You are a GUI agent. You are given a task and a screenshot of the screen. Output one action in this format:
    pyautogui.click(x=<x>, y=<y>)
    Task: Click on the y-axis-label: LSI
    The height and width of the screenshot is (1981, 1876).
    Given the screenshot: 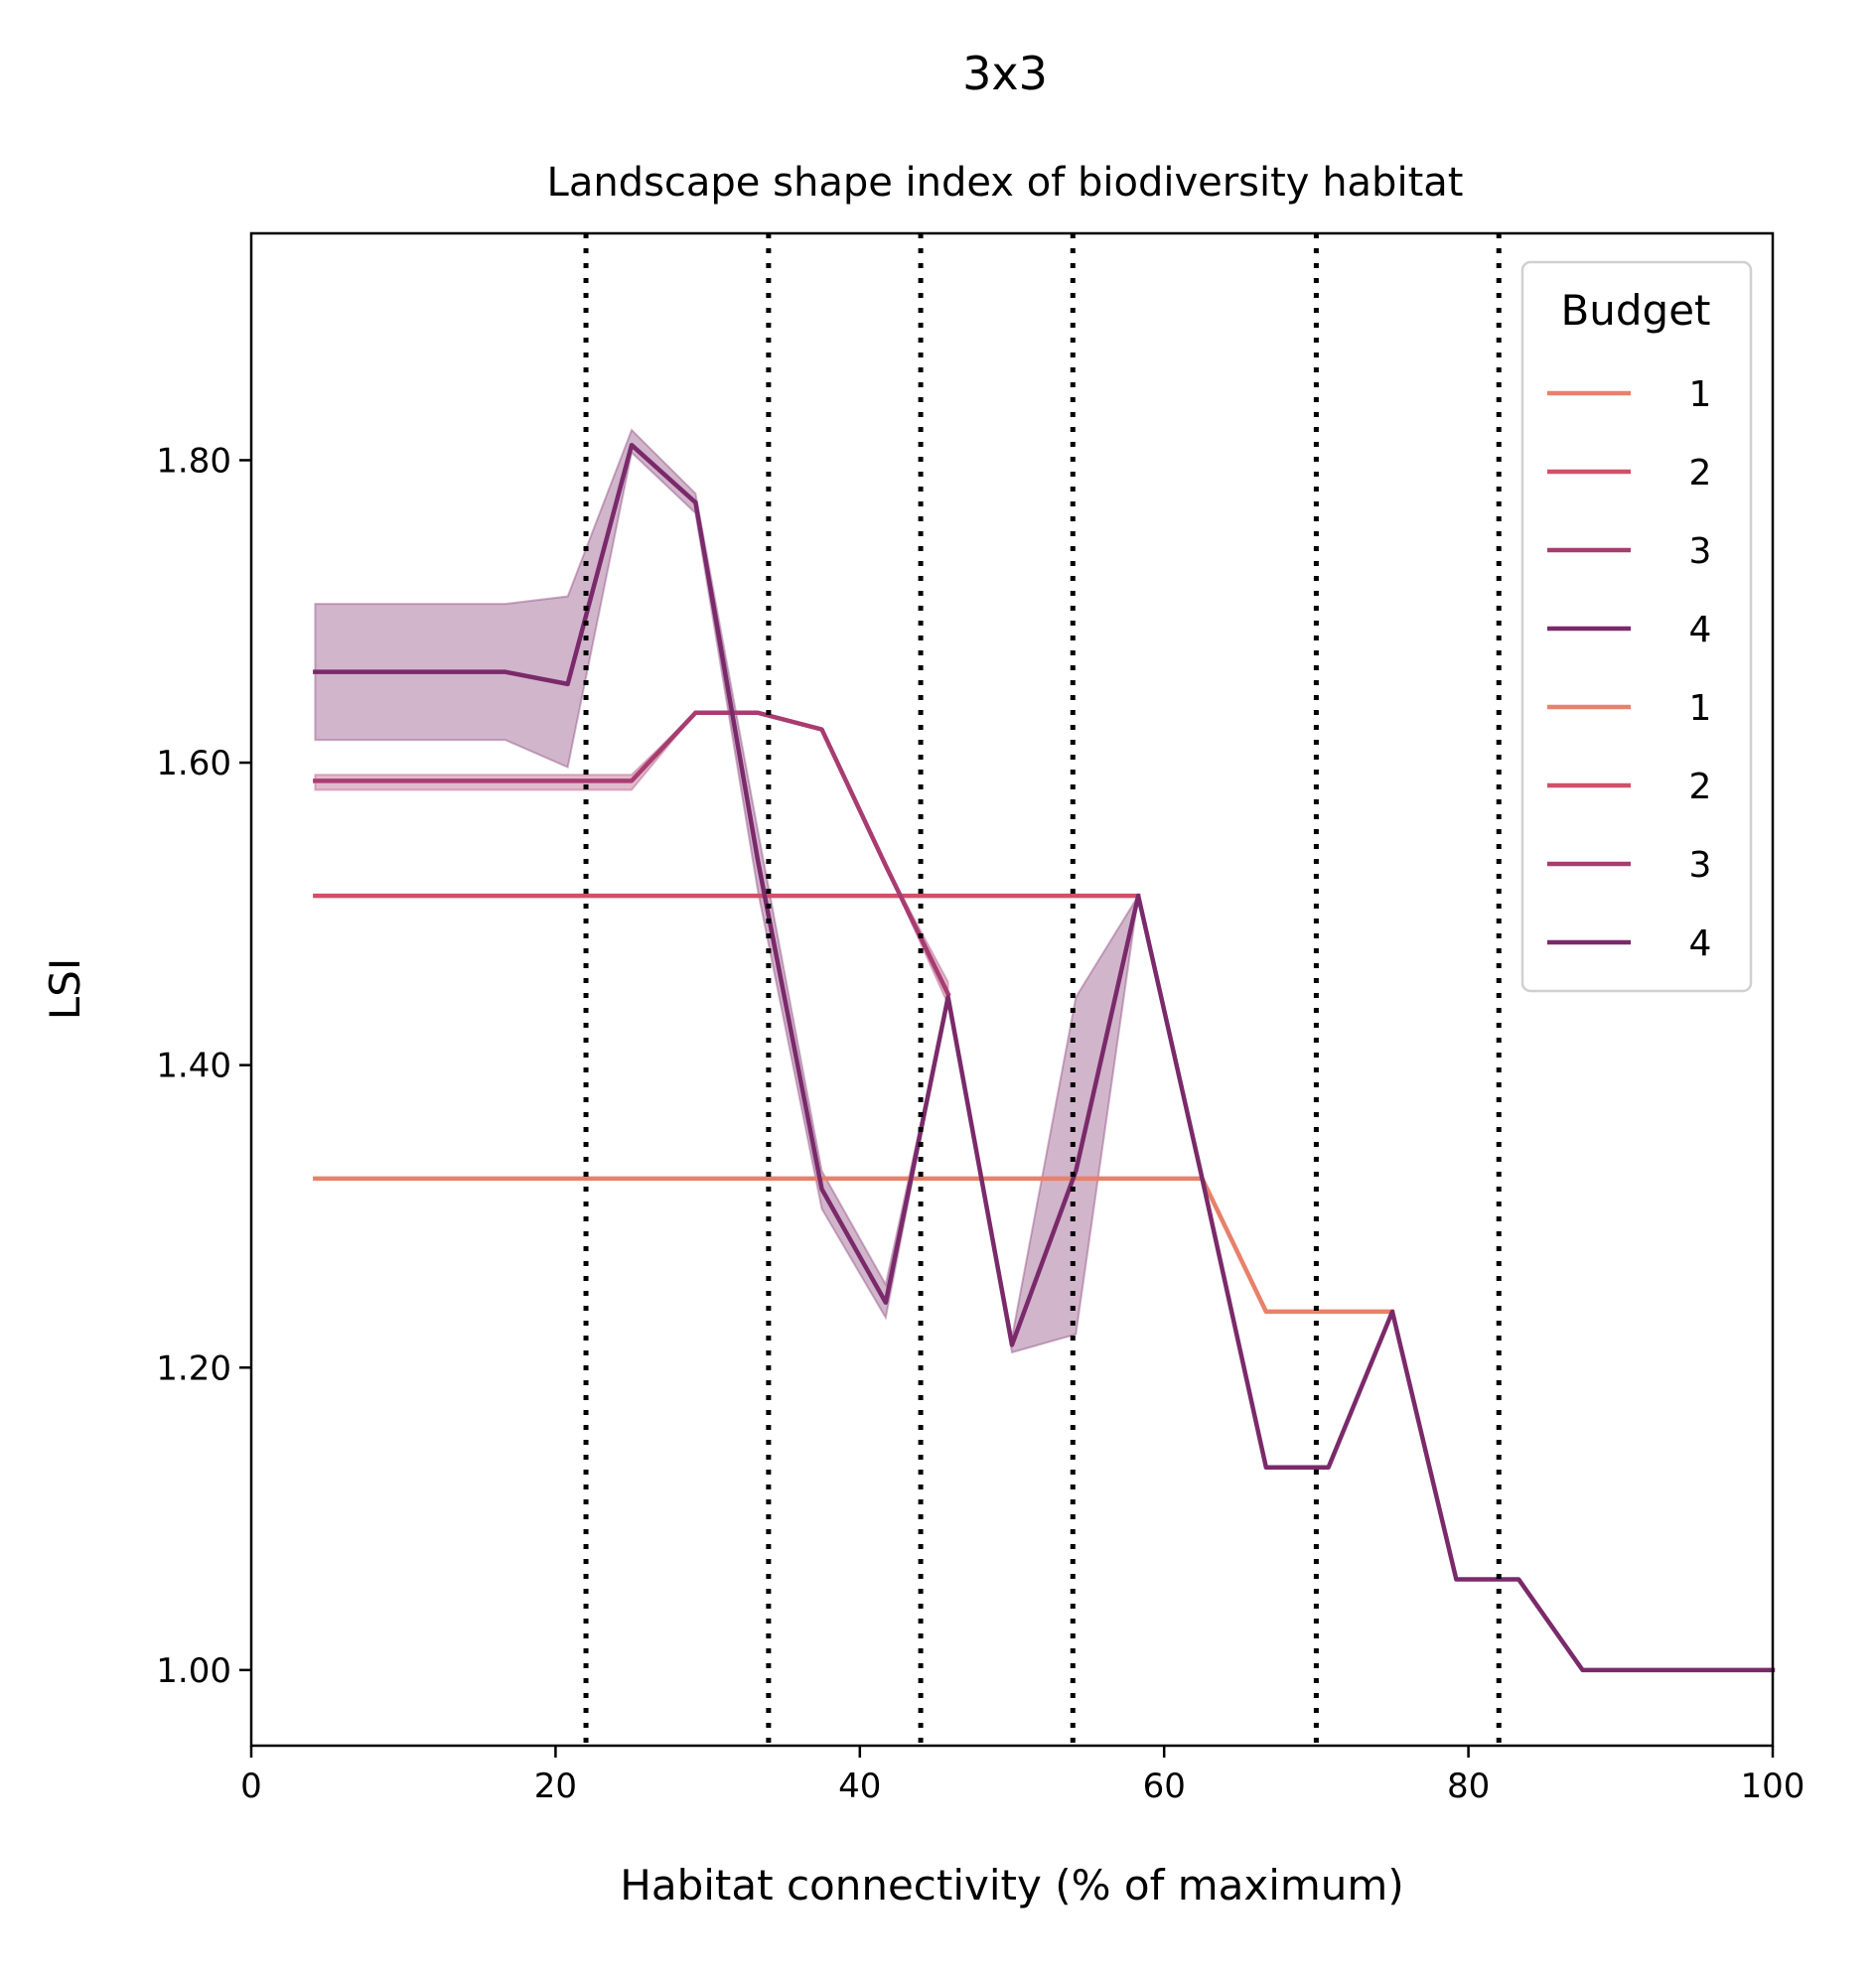 What is the action you would take?
    pyautogui.click(x=65, y=989)
    